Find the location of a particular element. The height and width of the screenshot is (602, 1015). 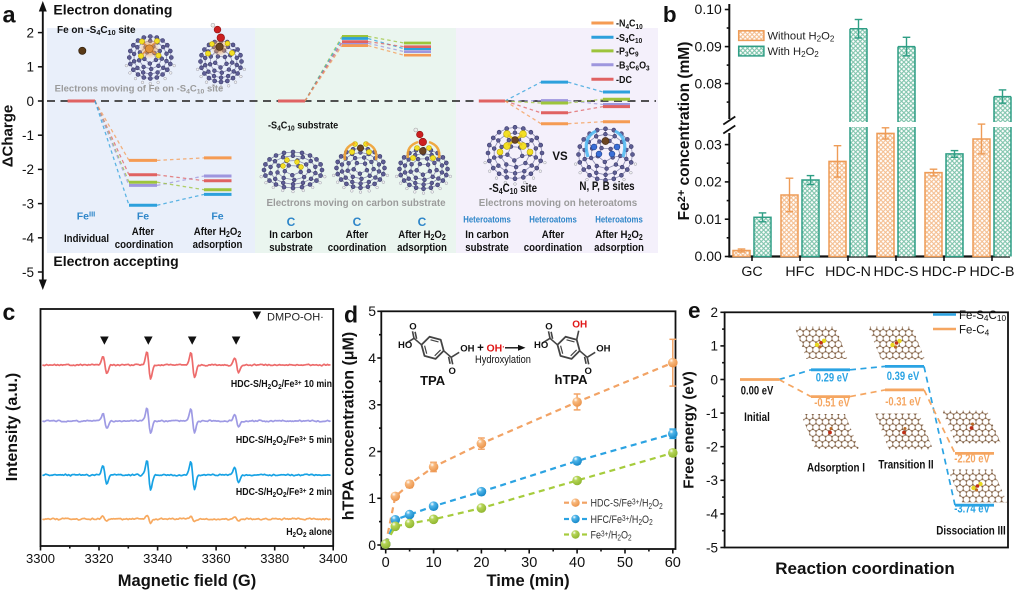

svg-text: N, P, B sites is located at coordinates (606, 186).